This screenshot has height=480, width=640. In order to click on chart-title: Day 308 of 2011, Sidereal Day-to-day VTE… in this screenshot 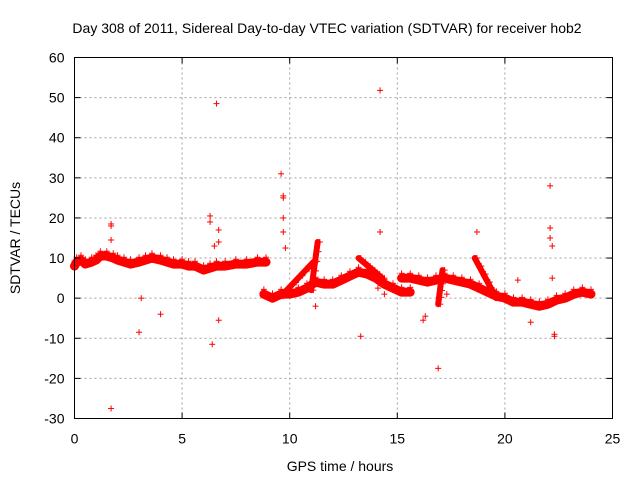, I will do `click(326, 28)`.